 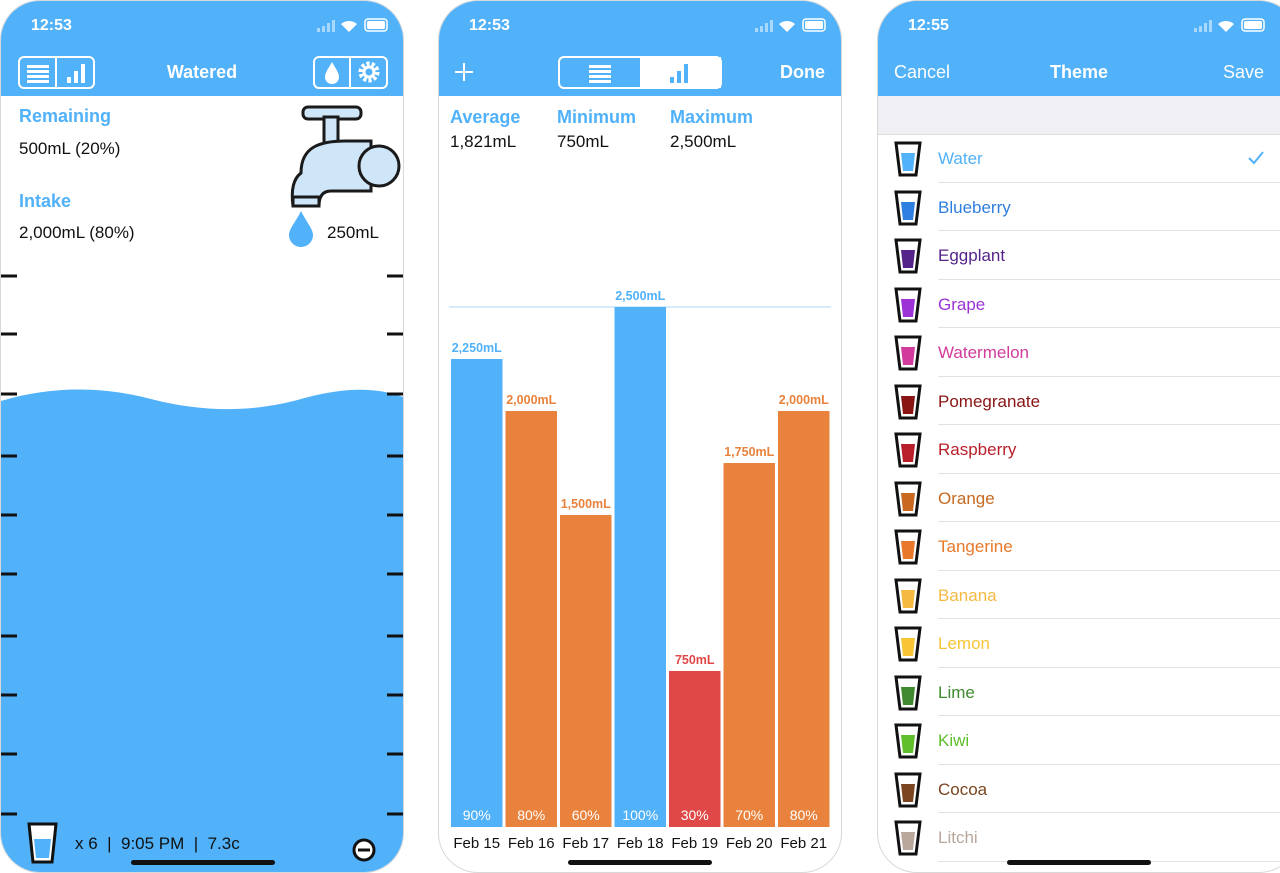 I want to click on bar-percent: 90%, so click(x=477, y=815).